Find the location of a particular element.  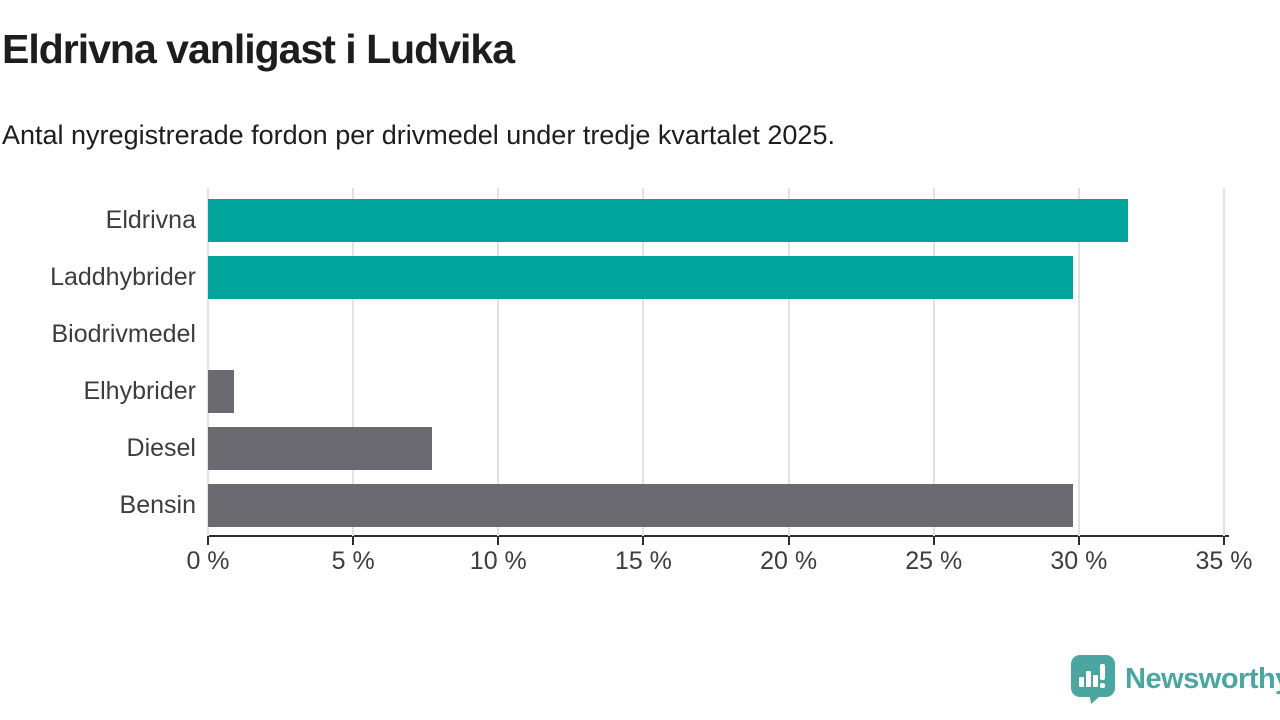

newsworthy-logo-link: Newsworthy is located at coordinates (1175, 679).